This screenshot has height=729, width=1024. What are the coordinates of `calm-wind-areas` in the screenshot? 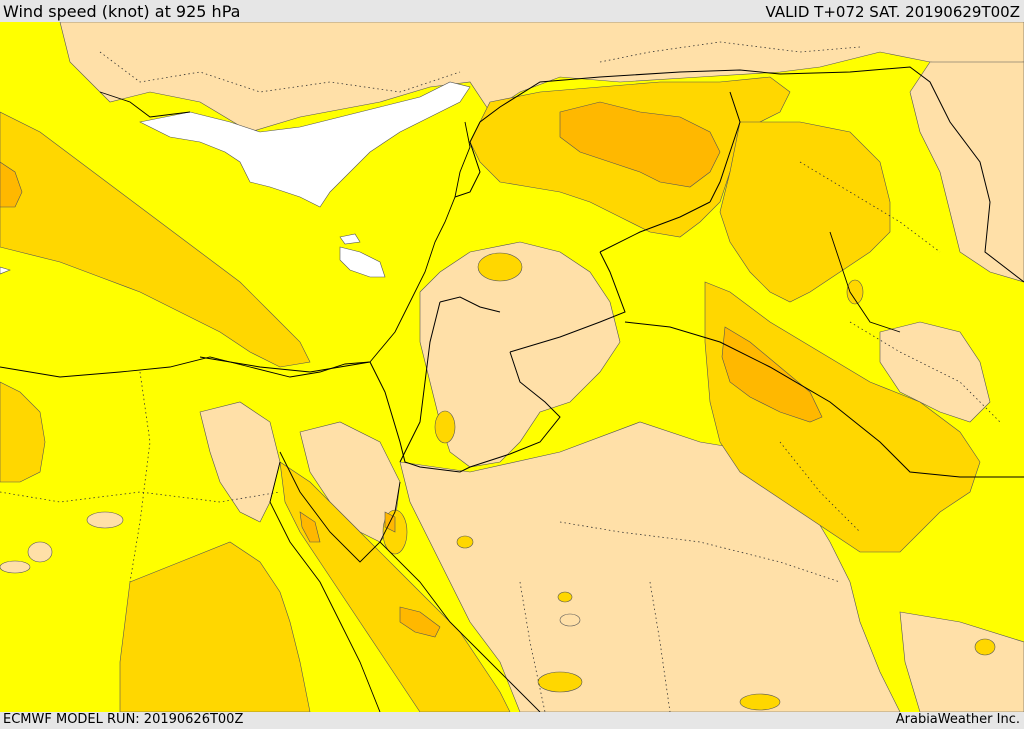 It's located at (235, 179).